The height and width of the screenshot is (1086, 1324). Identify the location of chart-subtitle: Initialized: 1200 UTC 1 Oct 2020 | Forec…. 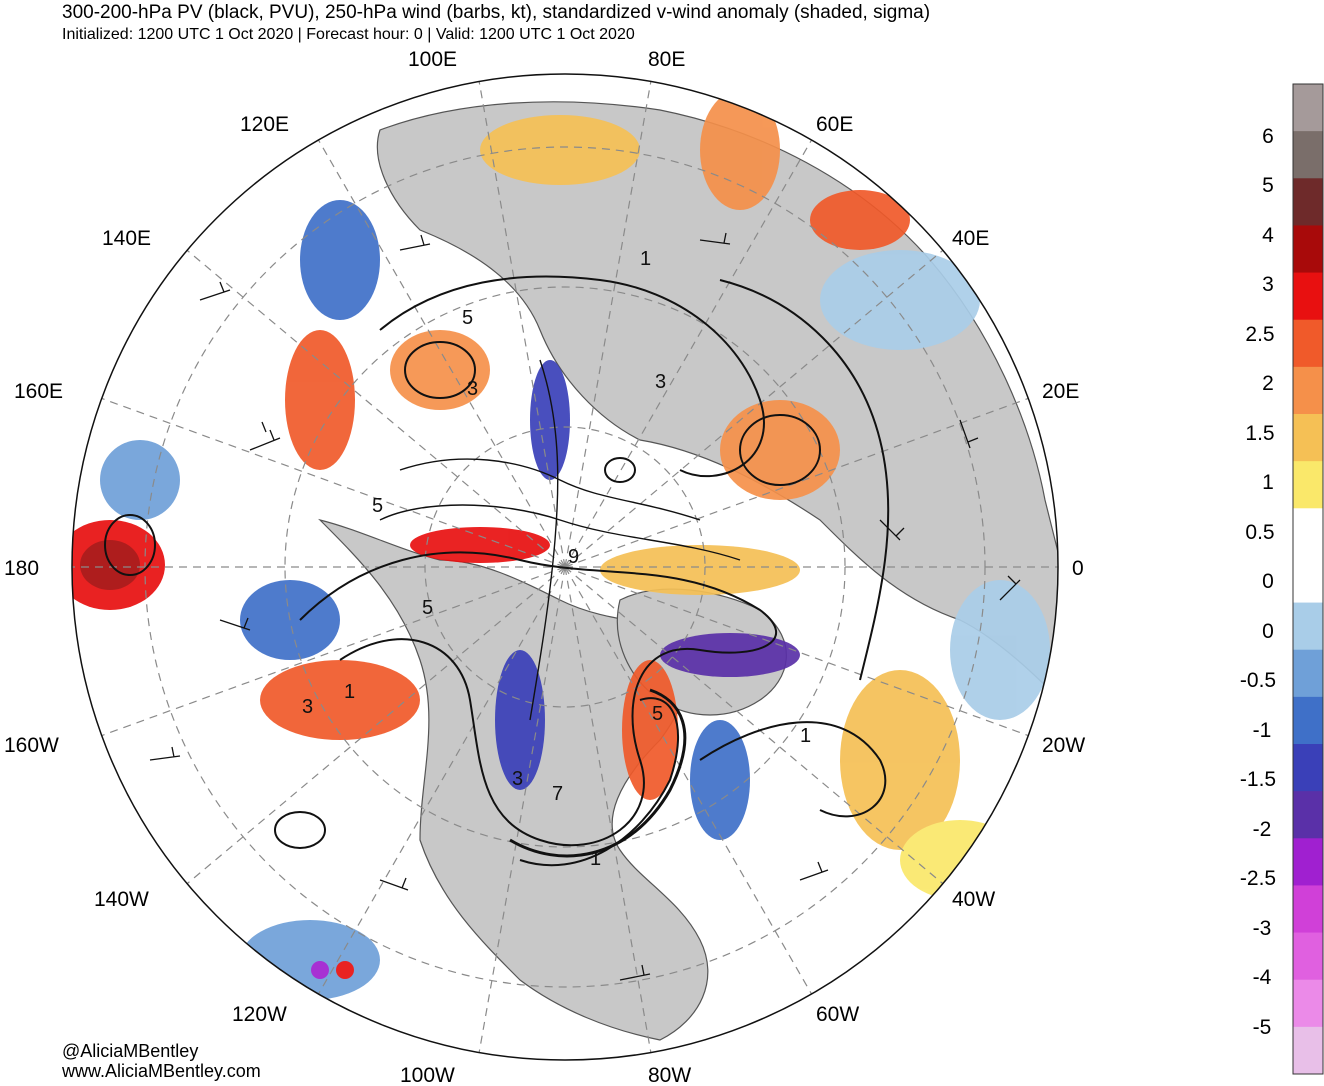
(348, 34).